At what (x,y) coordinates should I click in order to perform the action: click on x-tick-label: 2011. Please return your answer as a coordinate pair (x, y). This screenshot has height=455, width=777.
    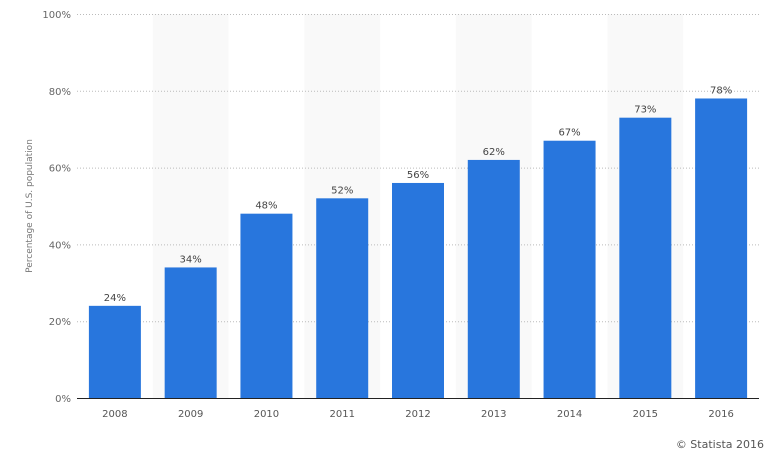
    Looking at the image, I should click on (341, 414).